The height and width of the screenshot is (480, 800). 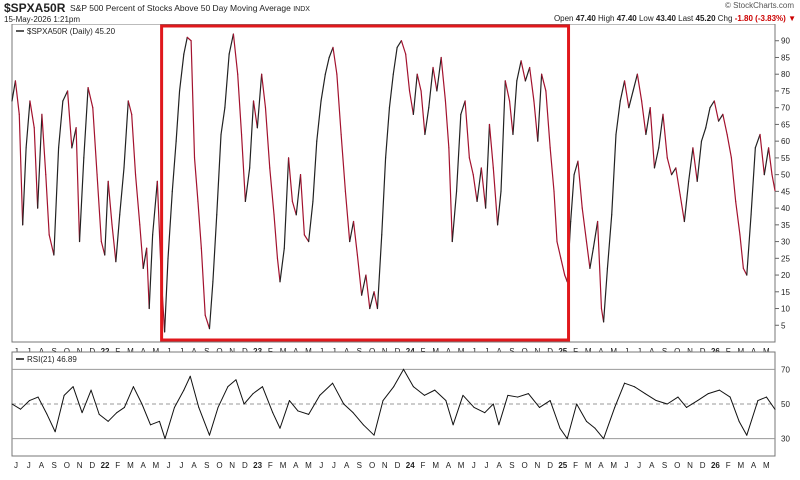 I want to click on main-y-tick-label: 25, so click(x=785, y=258).